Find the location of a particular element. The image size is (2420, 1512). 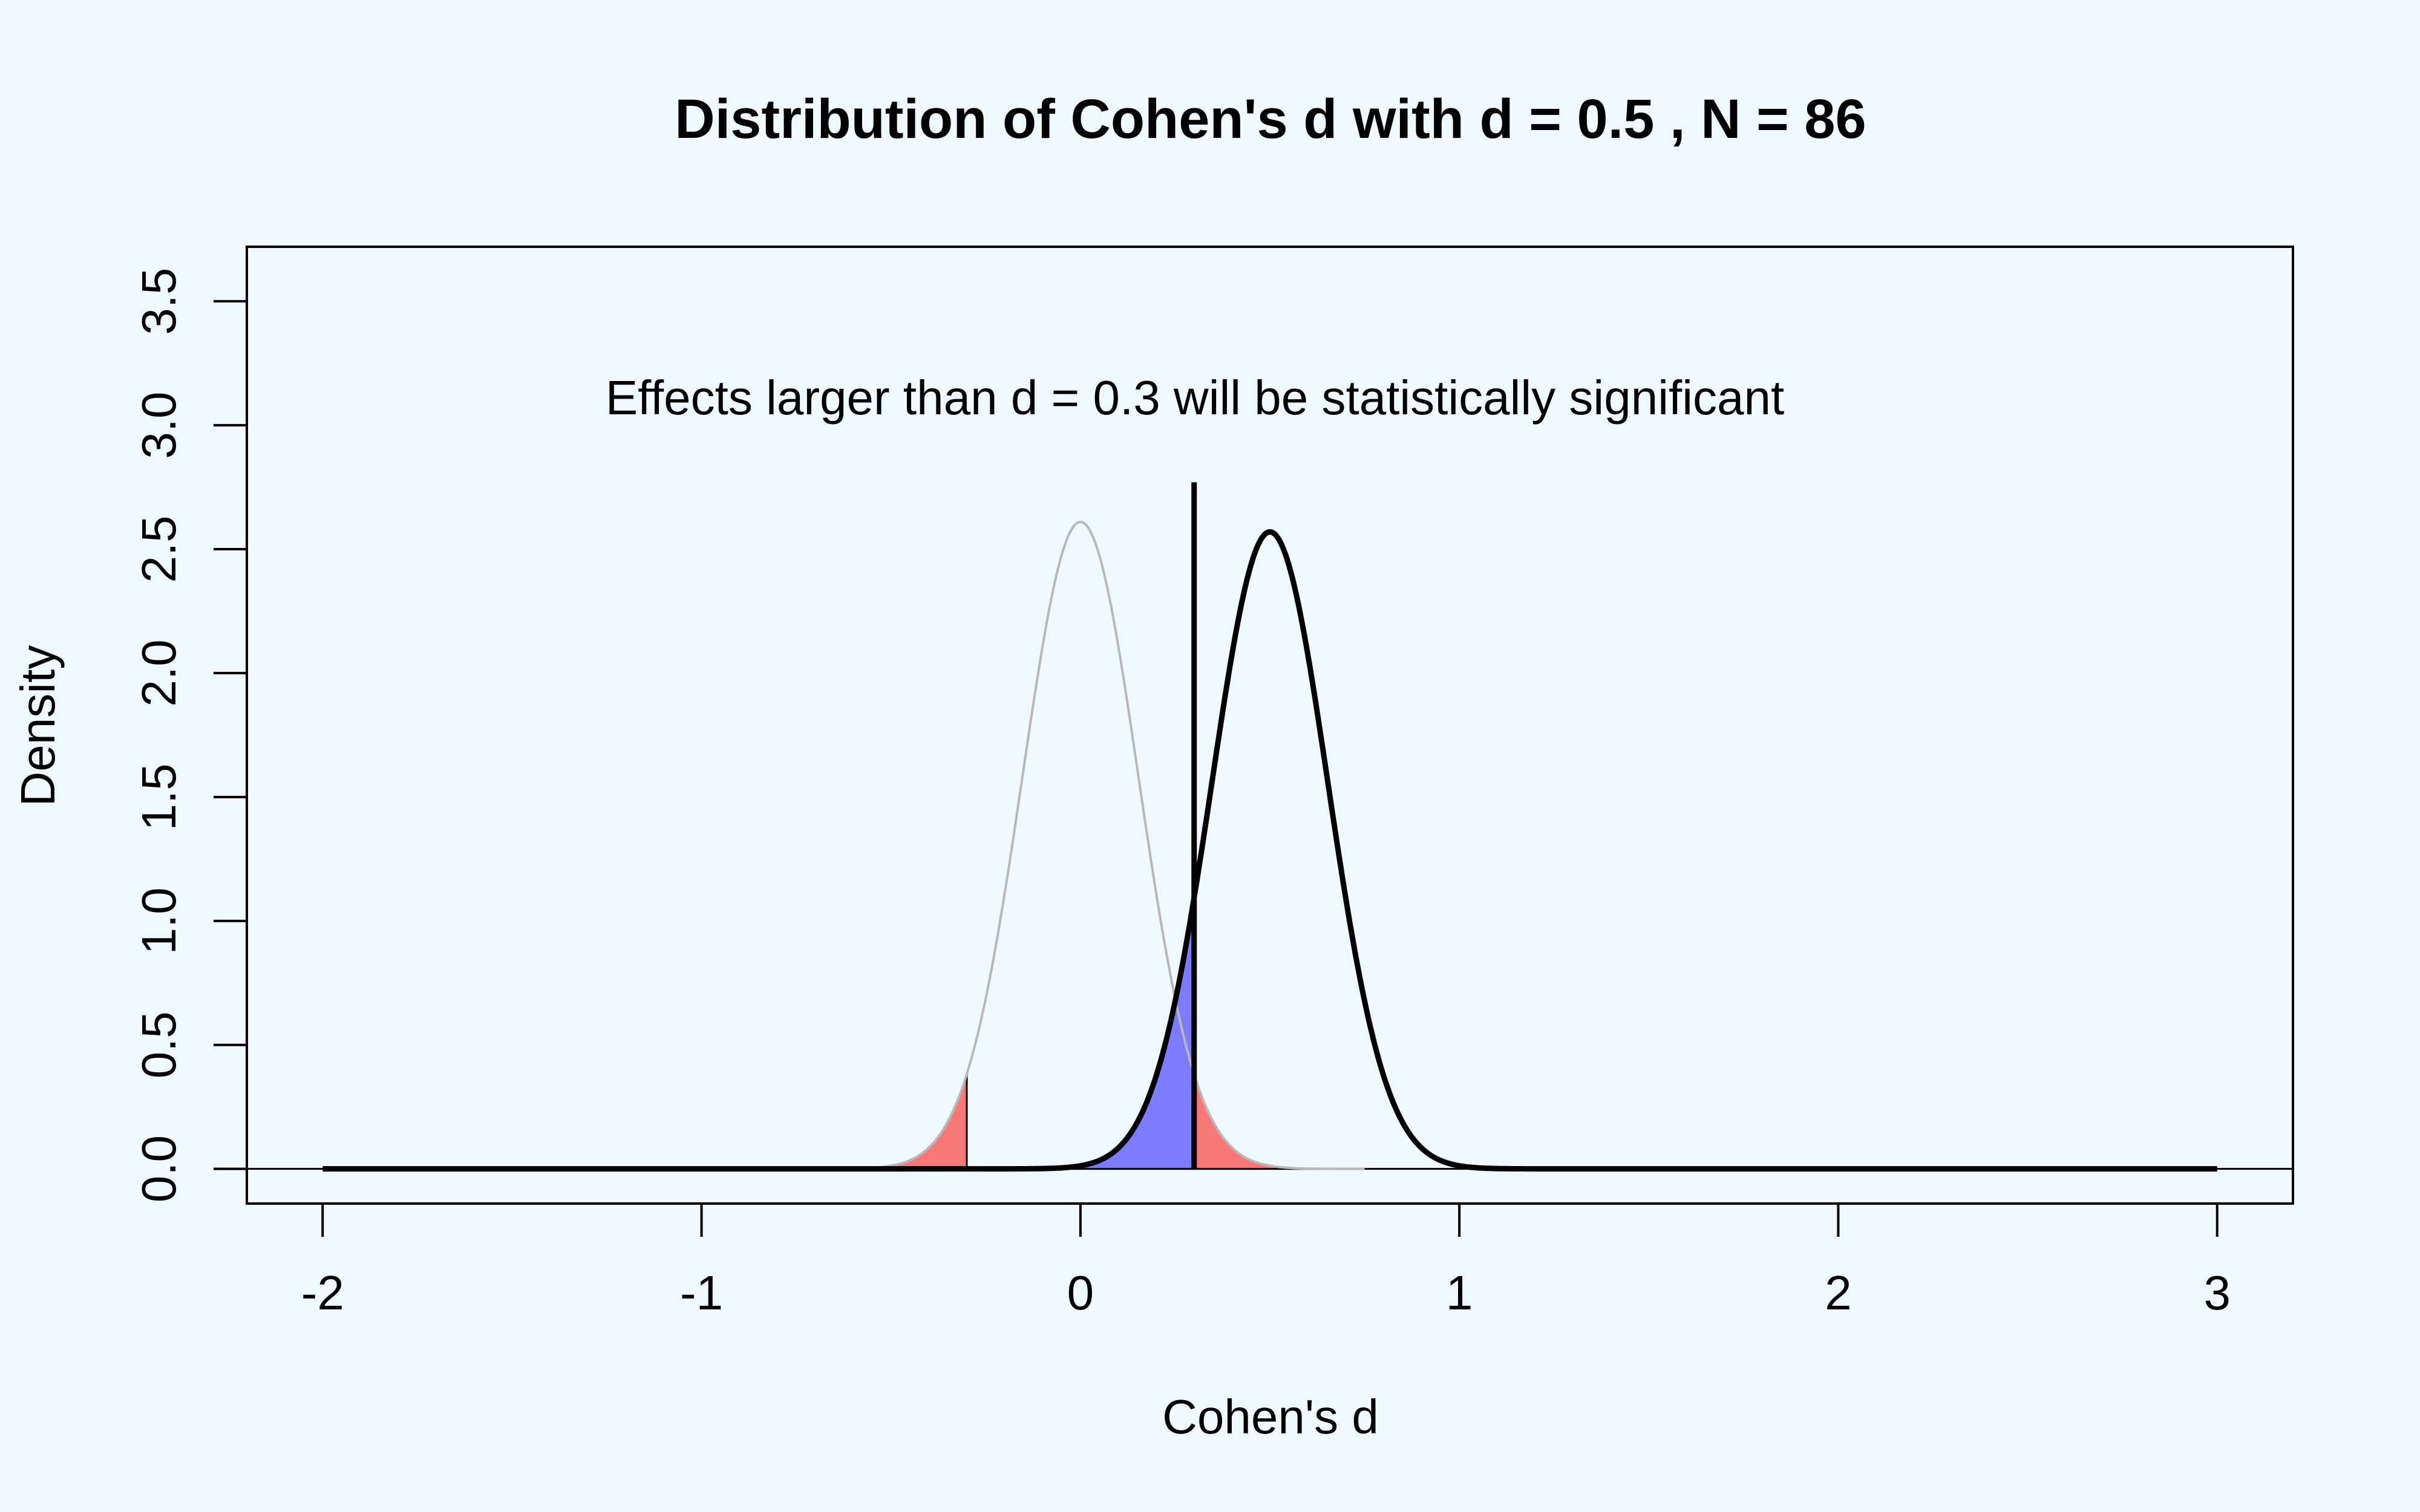

y-tick-label: 2.0 is located at coordinates (159, 672).